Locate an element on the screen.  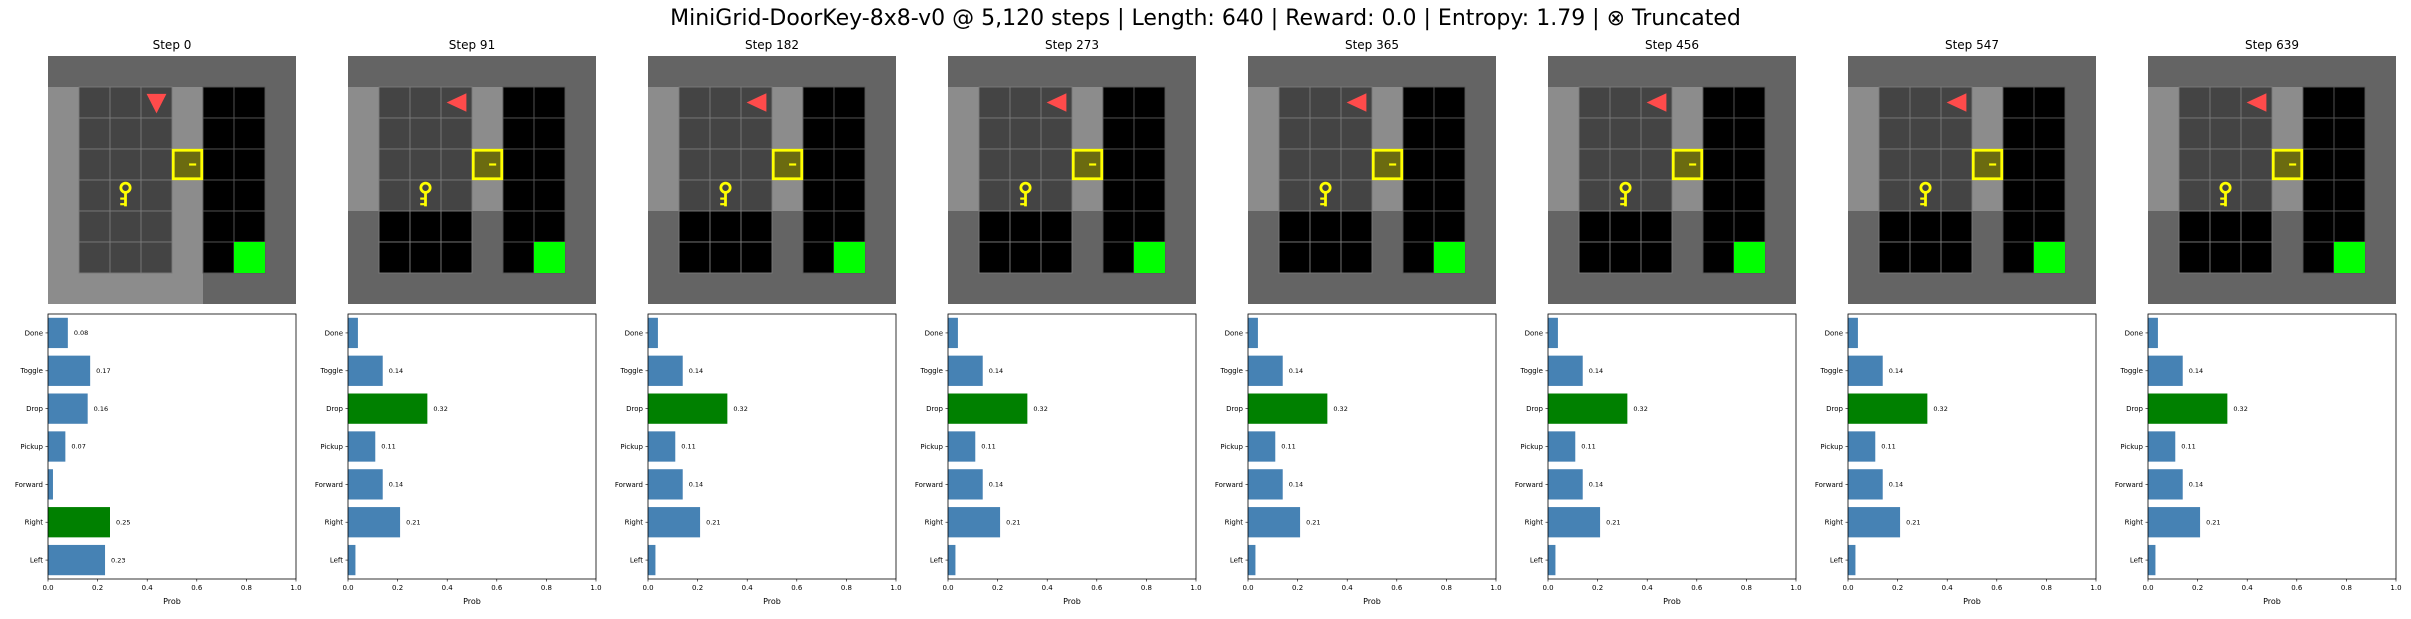
value-label: 0.11 is located at coordinates (988, 447).